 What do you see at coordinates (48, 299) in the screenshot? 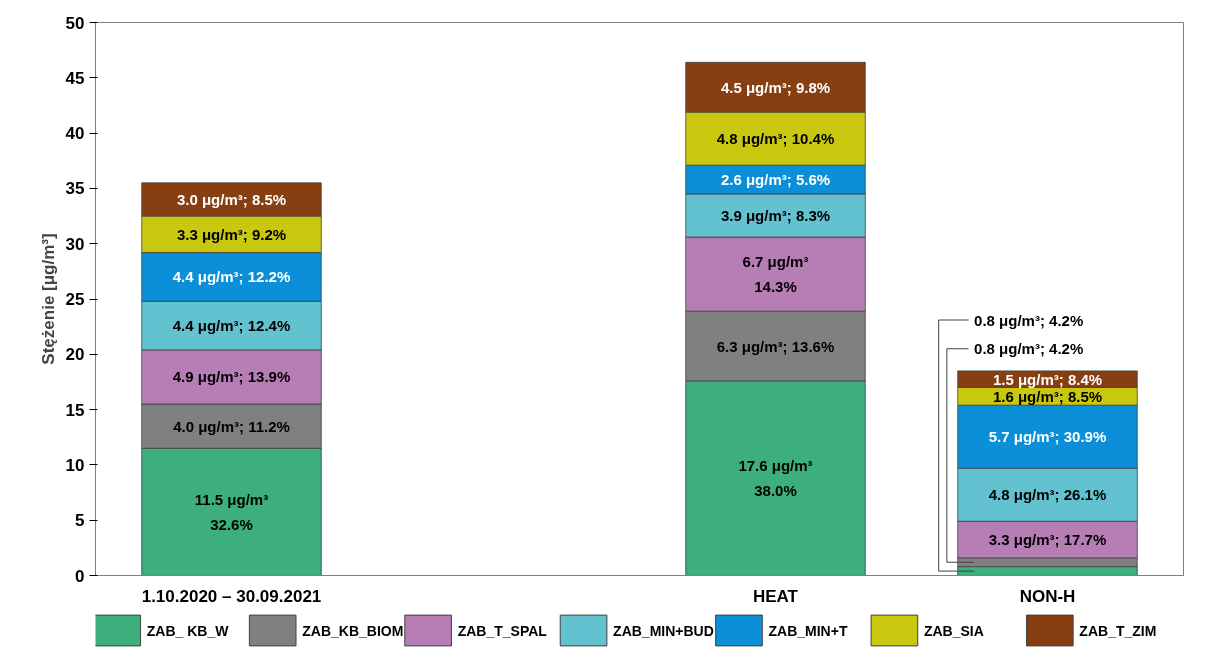
I see `y-axis-title: Stężenie [μg/m³]` at bounding box center [48, 299].